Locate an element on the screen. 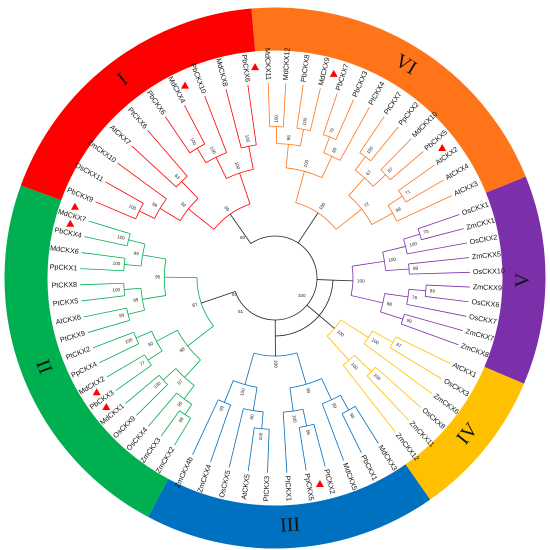  leaf-label: PtCKX3 is located at coordinates (266, 489).